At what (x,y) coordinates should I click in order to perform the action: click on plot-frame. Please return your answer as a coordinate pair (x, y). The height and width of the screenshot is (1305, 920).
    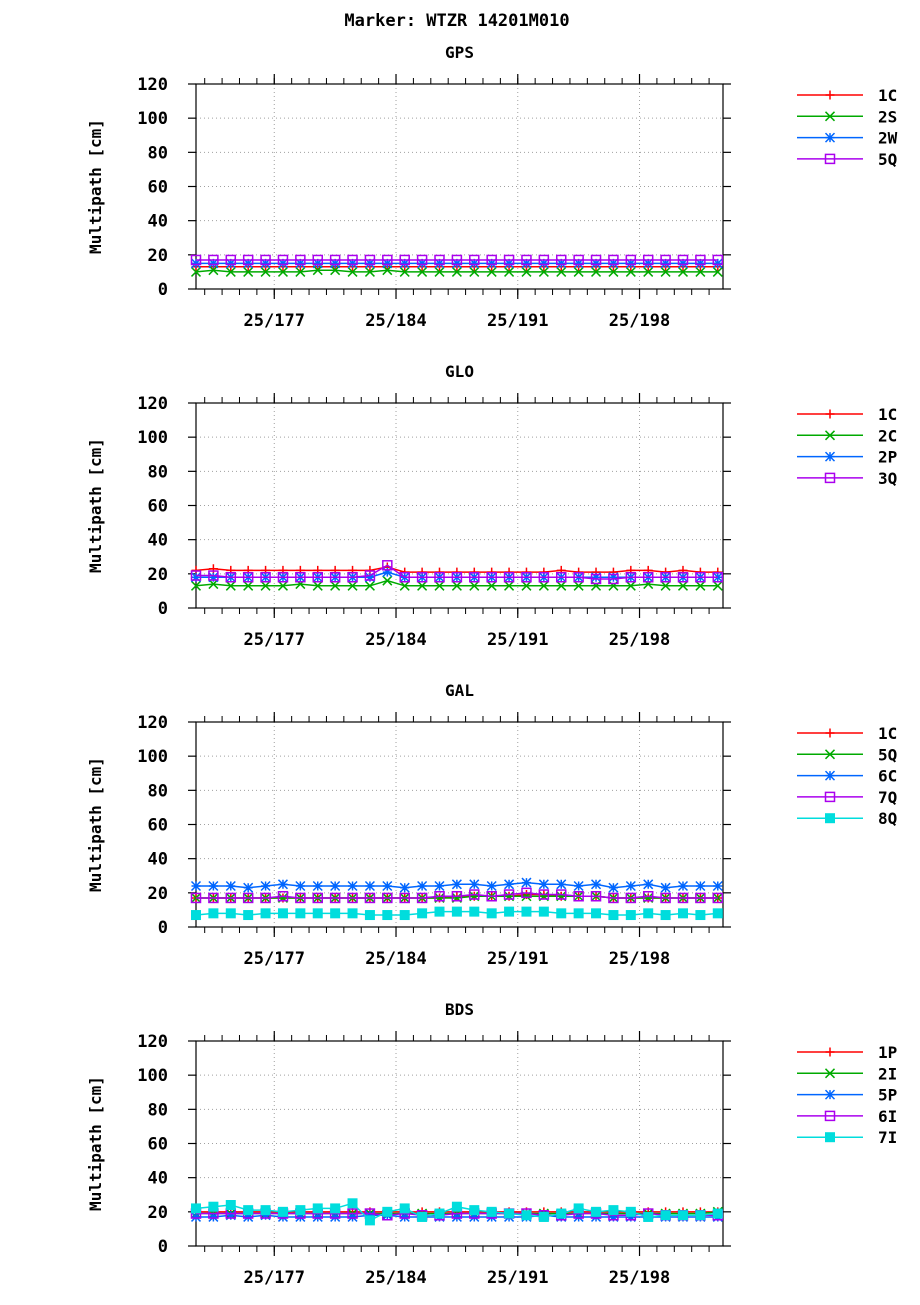
    Looking at the image, I should click on (459, 505).